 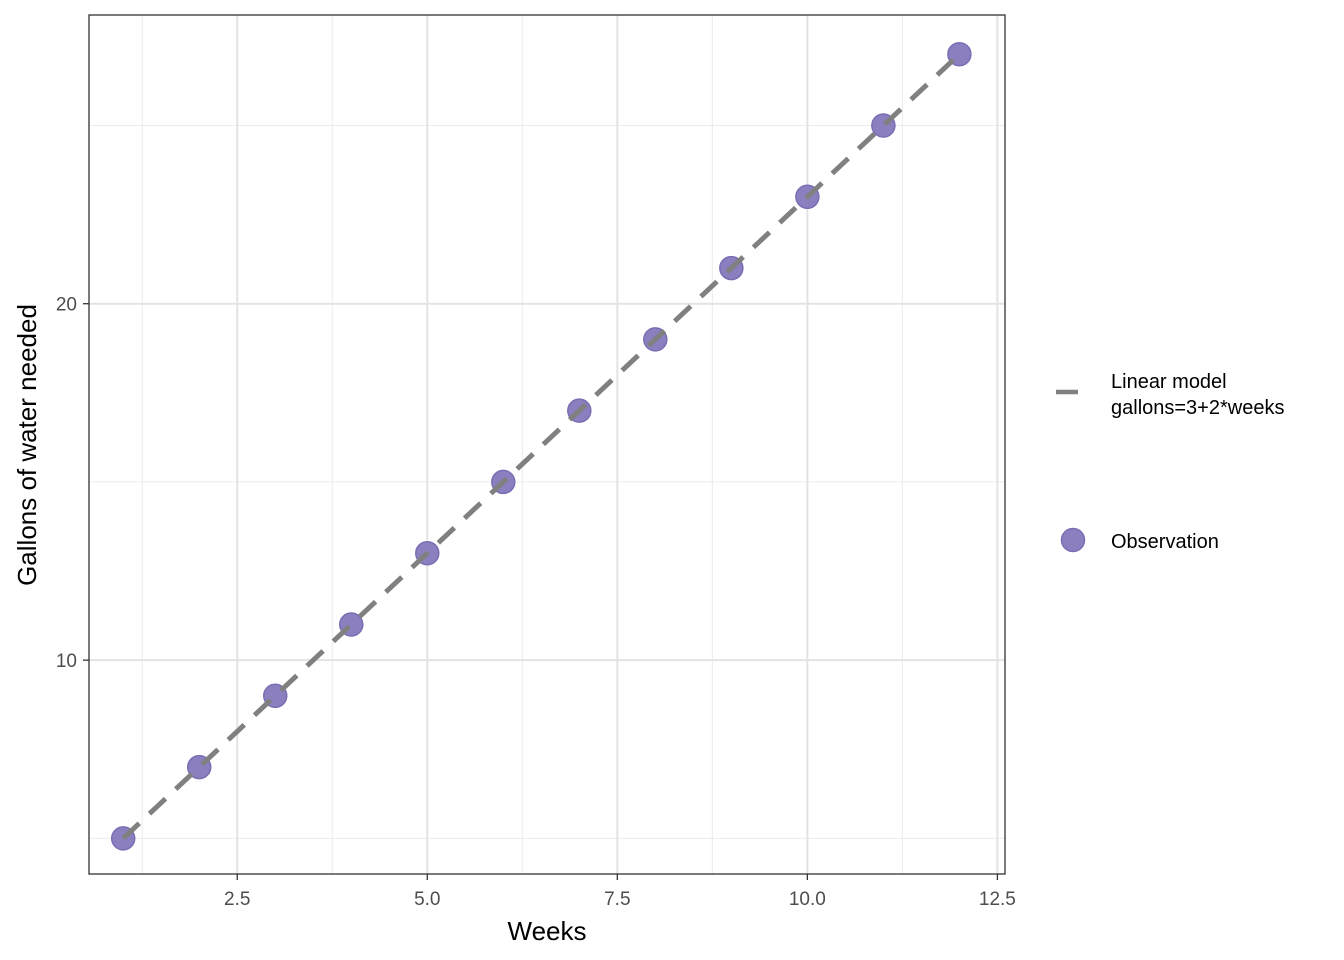 I want to click on x-tick-label: 2.5, so click(x=237, y=899).